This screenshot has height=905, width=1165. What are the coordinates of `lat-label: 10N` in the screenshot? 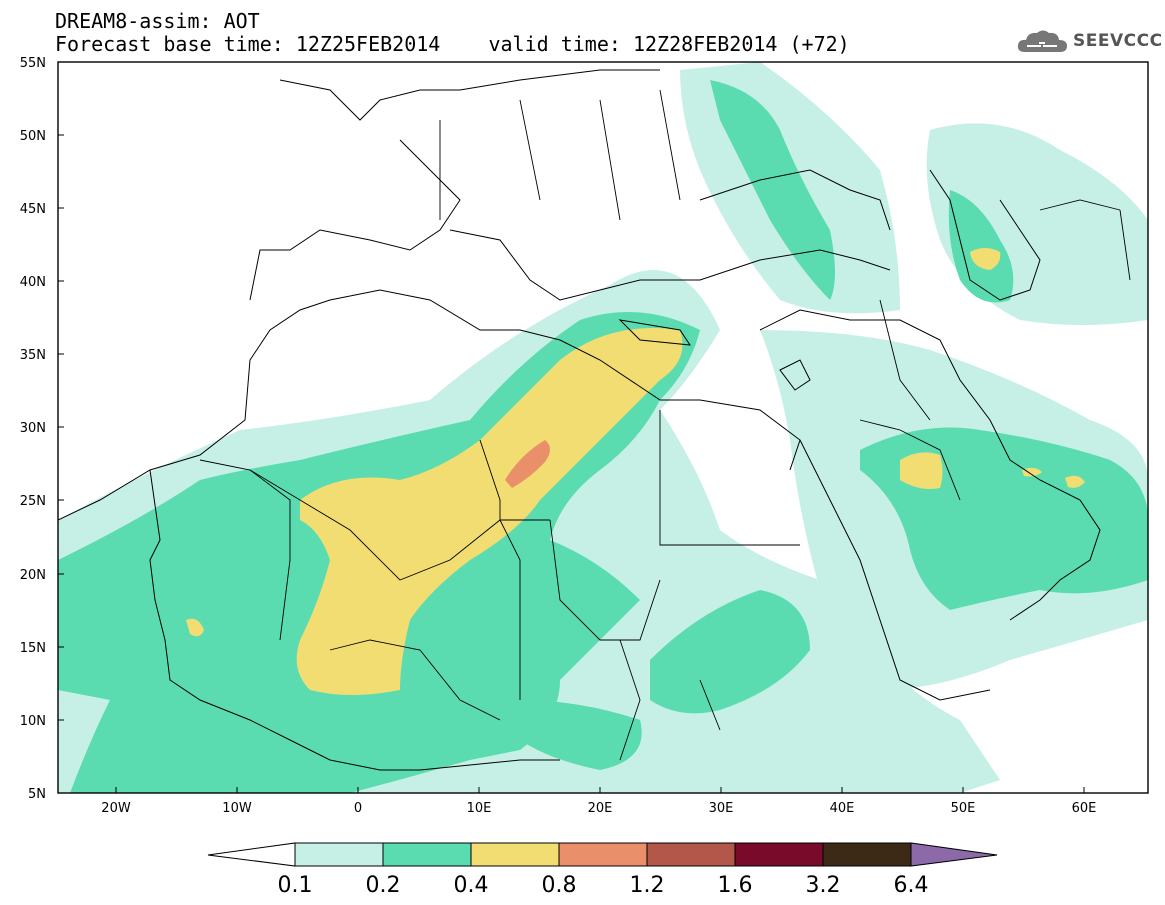 It's located at (33, 721).